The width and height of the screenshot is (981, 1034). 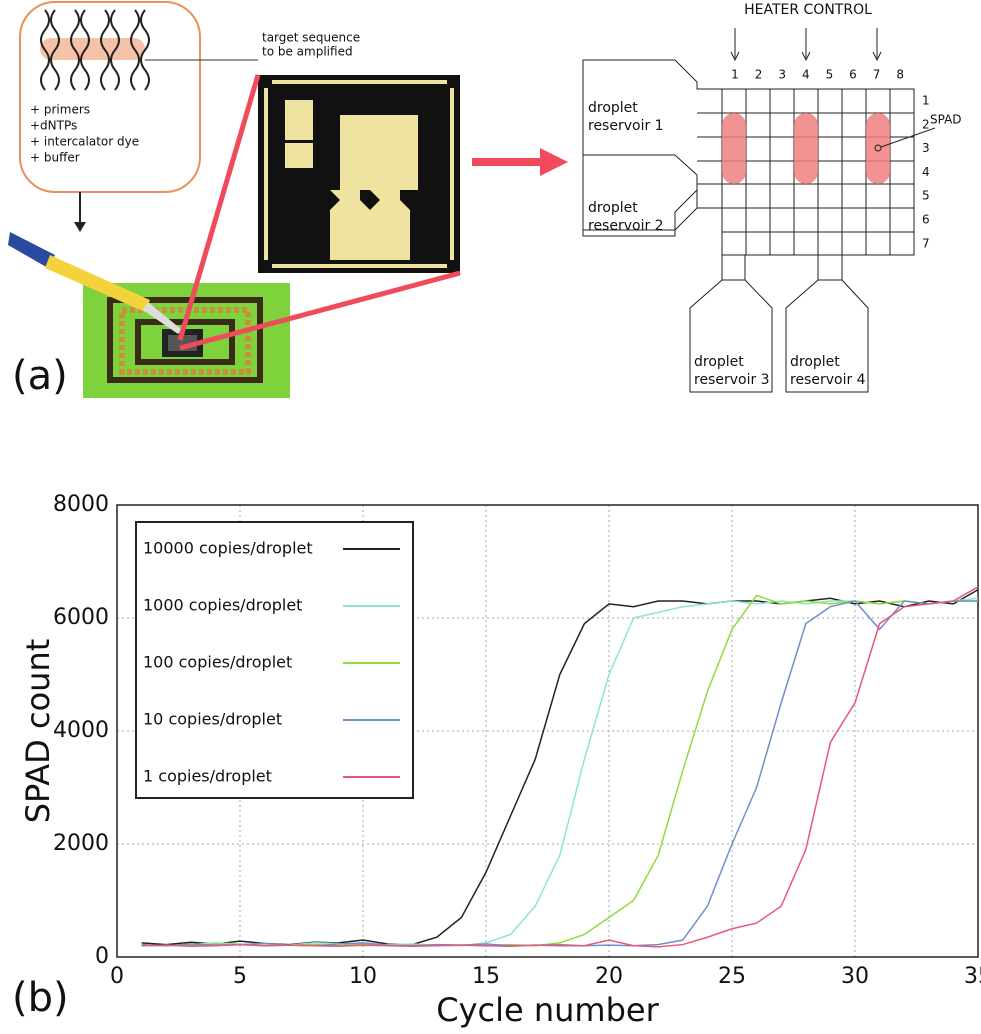 What do you see at coordinates (732, 976) in the screenshot?
I see `x-tick-label: 25` at bounding box center [732, 976].